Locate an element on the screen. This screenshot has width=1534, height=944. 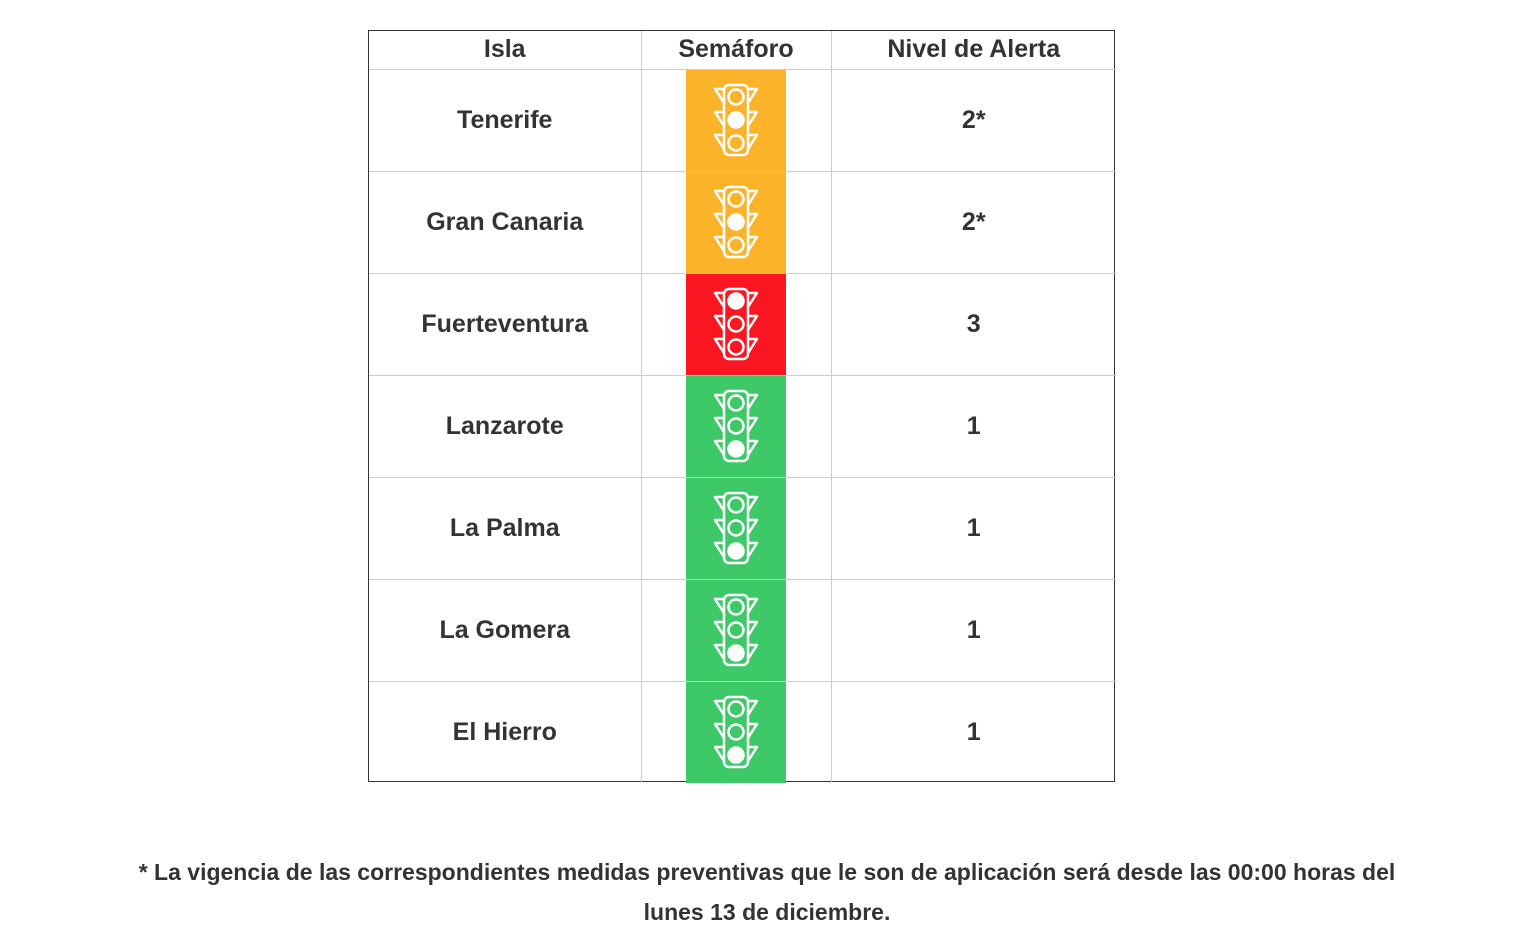
isla-cell: La Gomera is located at coordinates (505, 630).